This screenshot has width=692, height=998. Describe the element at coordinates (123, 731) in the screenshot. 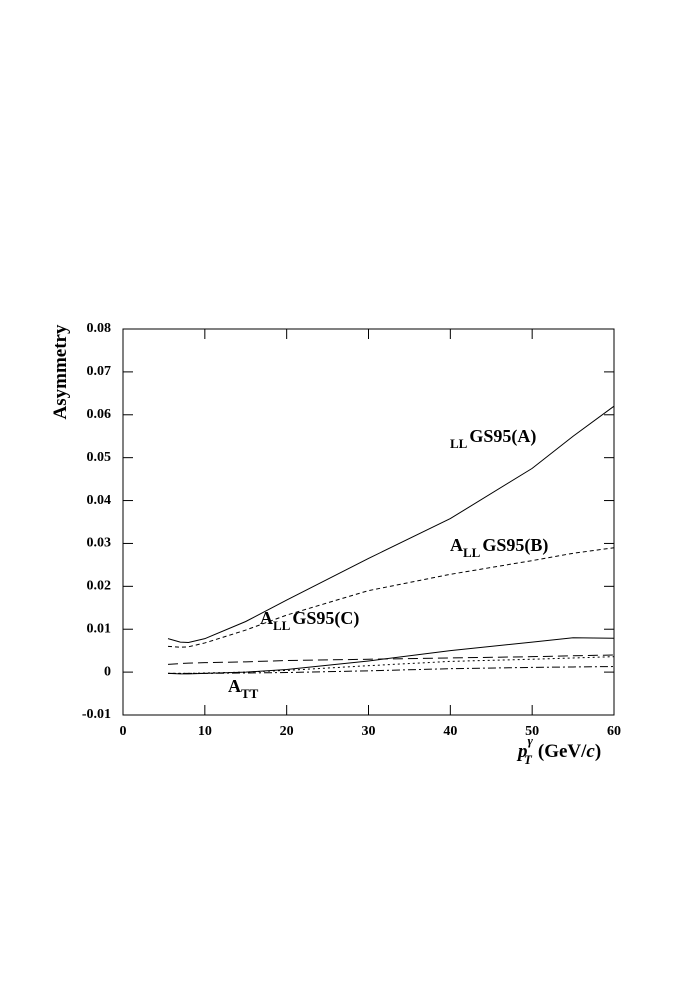

I see `x-tick-label: 0` at that location.